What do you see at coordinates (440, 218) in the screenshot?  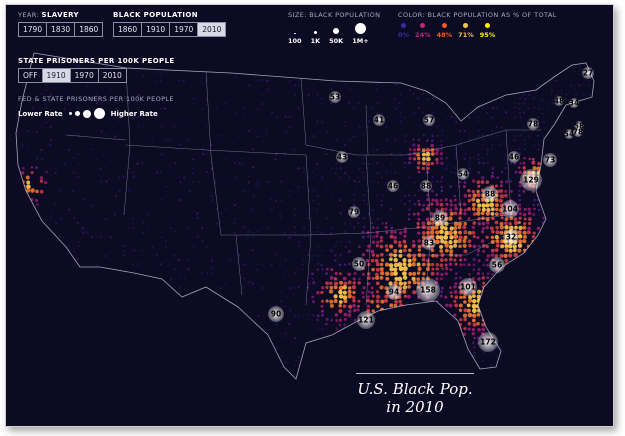 I see `state-bubble: 89` at bounding box center [440, 218].